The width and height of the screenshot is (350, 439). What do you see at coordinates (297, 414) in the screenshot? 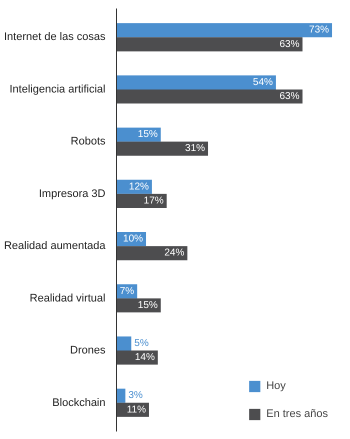
I see `legend-label: En tres años` at bounding box center [297, 414].